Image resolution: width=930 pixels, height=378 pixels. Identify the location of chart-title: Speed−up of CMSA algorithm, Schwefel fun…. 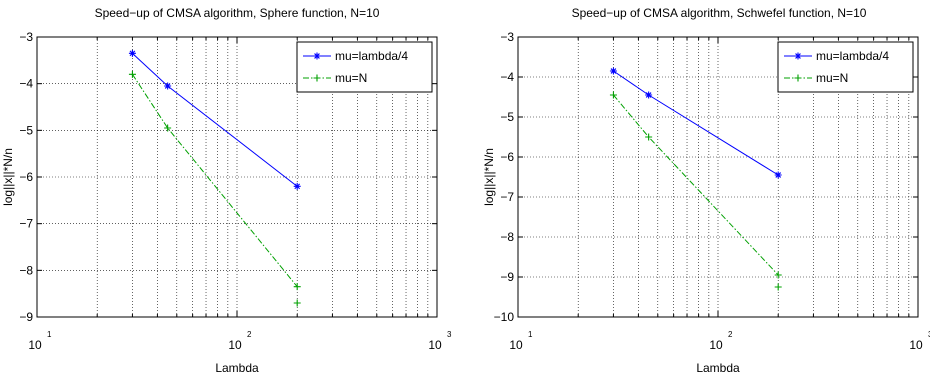
(719, 13).